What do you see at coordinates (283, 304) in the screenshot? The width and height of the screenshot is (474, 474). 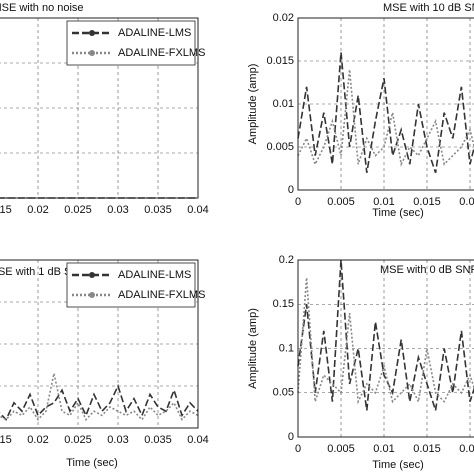 I see `y-tick-label: 0.15` at bounding box center [283, 304].